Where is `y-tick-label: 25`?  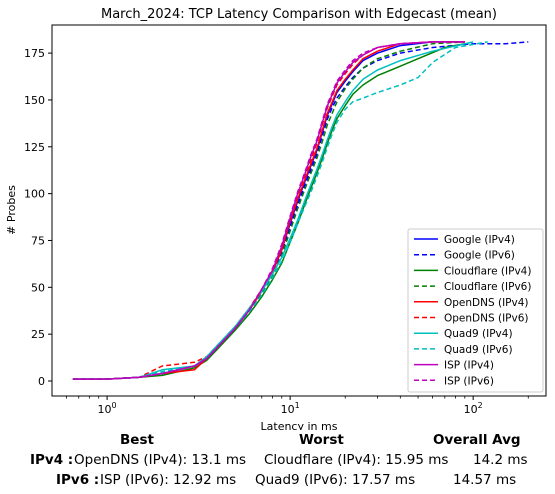 y-tick-label: 25 is located at coordinates (38, 334).